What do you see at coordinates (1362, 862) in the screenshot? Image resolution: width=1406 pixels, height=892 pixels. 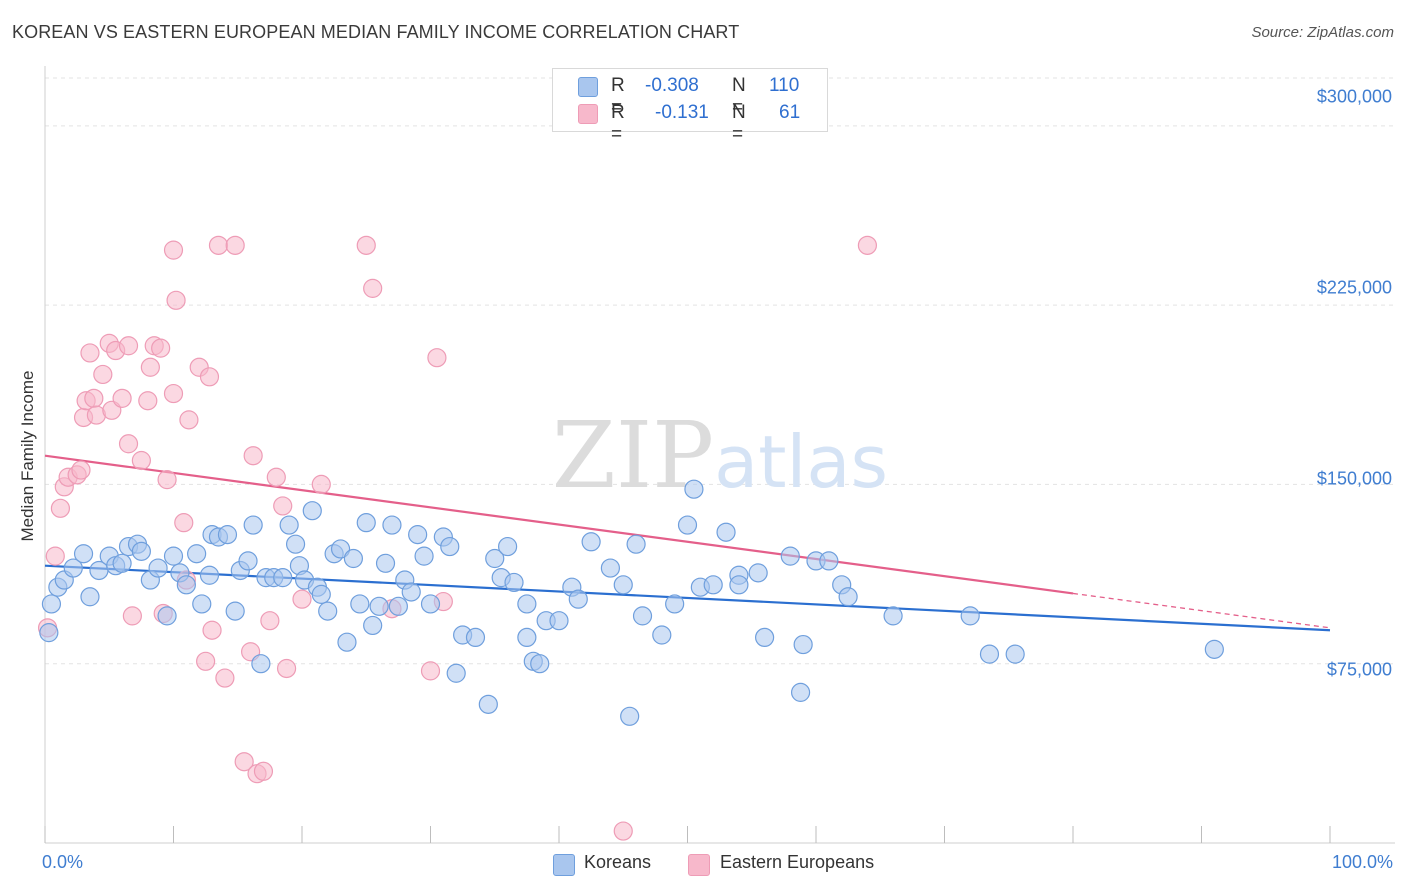 I see `x-tick-label: 100.0%` at bounding box center [1362, 862].